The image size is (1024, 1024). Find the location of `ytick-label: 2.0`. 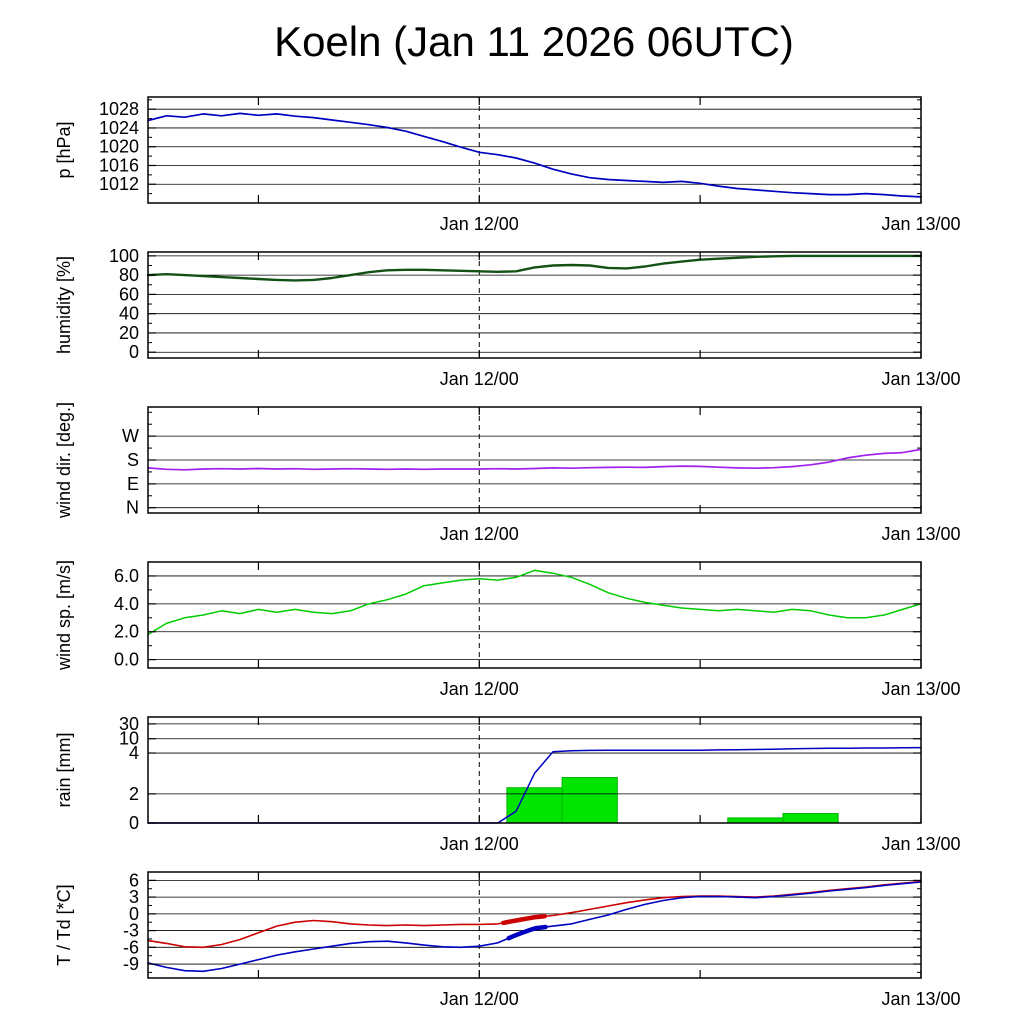

ytick-label: 2.0 is located at coordinates (126, 632).